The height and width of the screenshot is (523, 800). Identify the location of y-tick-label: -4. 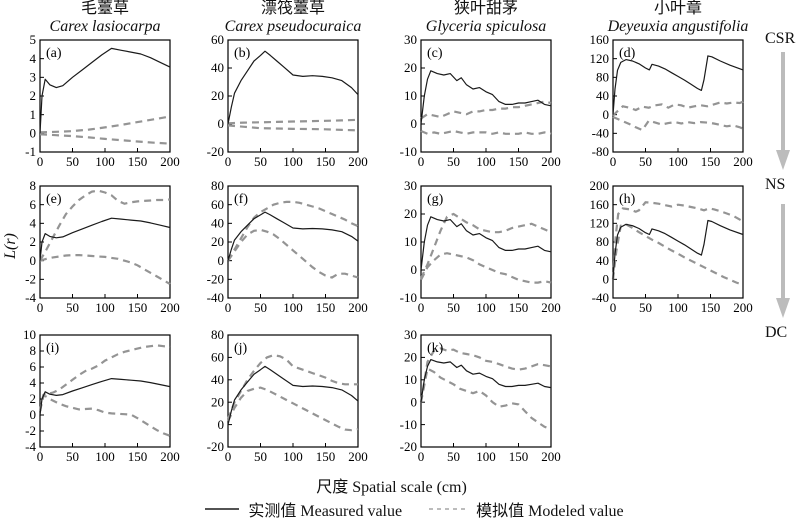
(30, 446).